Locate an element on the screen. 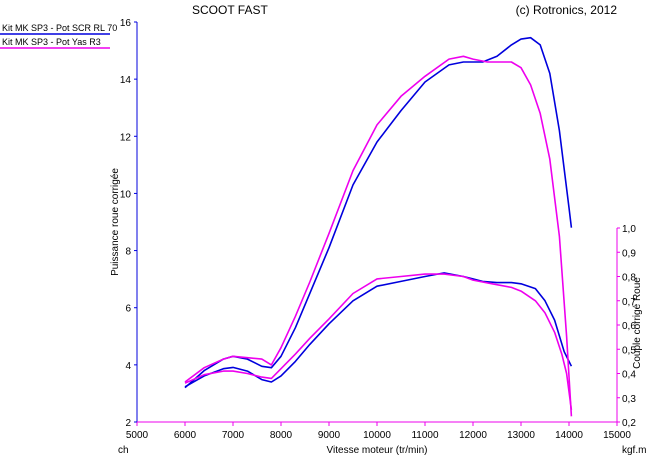 Image resolution: width=650 pixels, height=456 pixels. y-tick-label: 4 is located at coordinates (128, 366).